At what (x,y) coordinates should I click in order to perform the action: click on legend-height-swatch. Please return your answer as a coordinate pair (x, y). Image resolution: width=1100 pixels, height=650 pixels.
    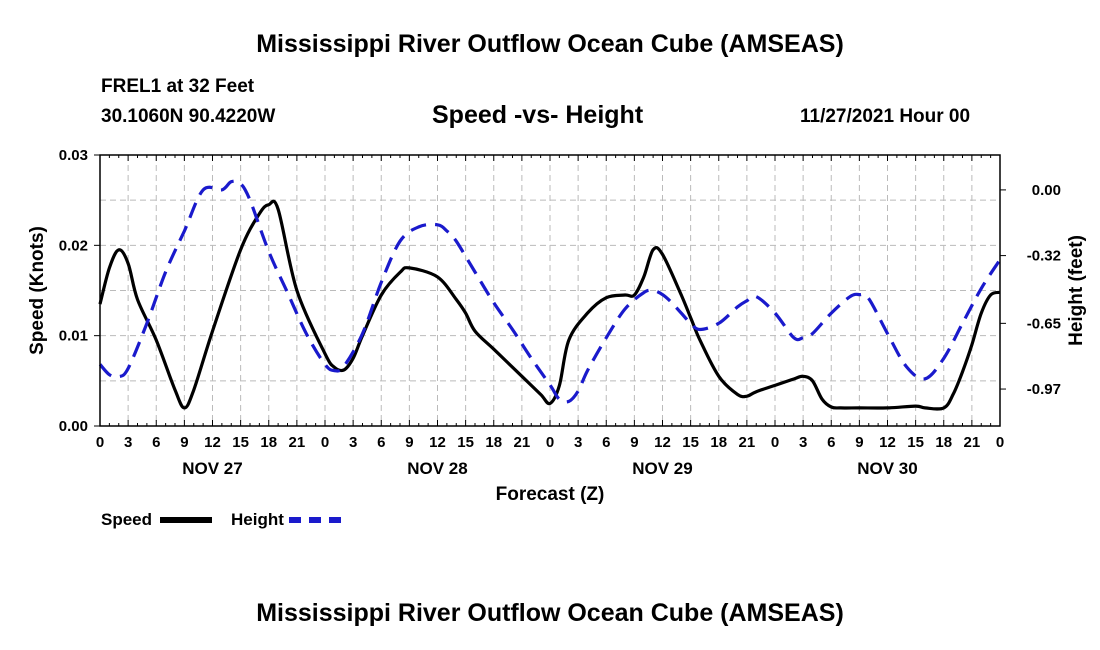
    Looking at the image, I should click on (315, 520).